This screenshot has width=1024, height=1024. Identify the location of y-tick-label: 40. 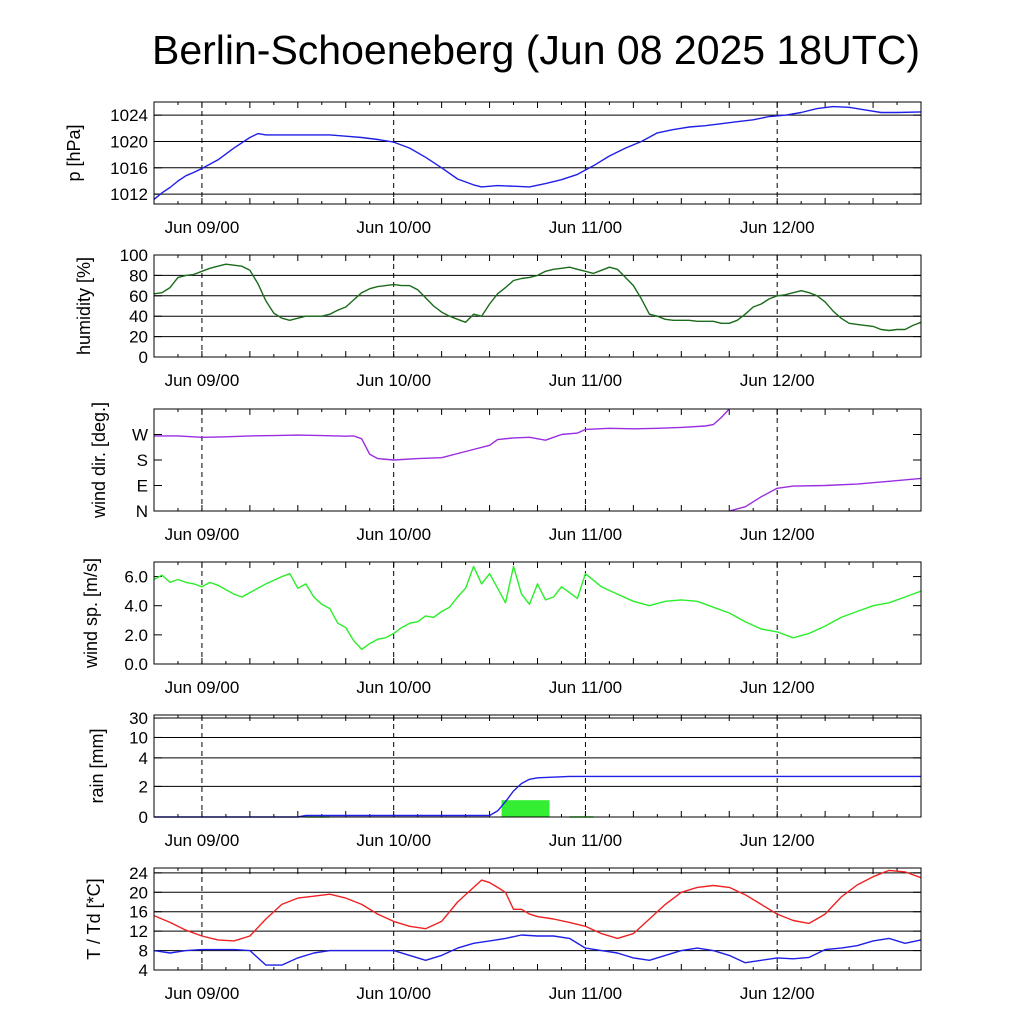
(138, 316).